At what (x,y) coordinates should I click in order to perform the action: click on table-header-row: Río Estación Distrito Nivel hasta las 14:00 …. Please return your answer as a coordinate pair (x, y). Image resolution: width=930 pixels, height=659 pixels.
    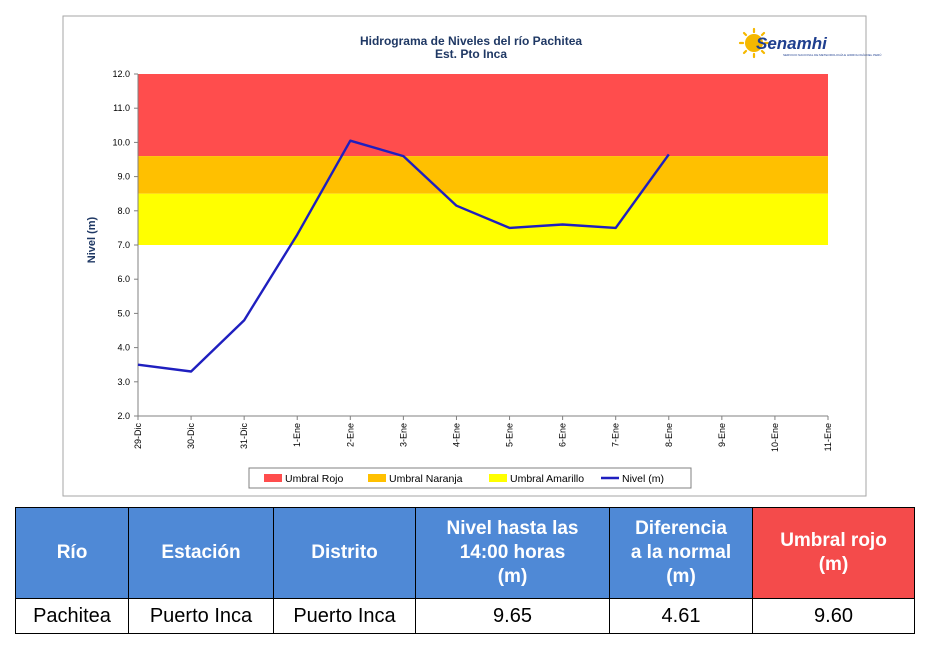
    Looking at the image, I should click on (465, 553).